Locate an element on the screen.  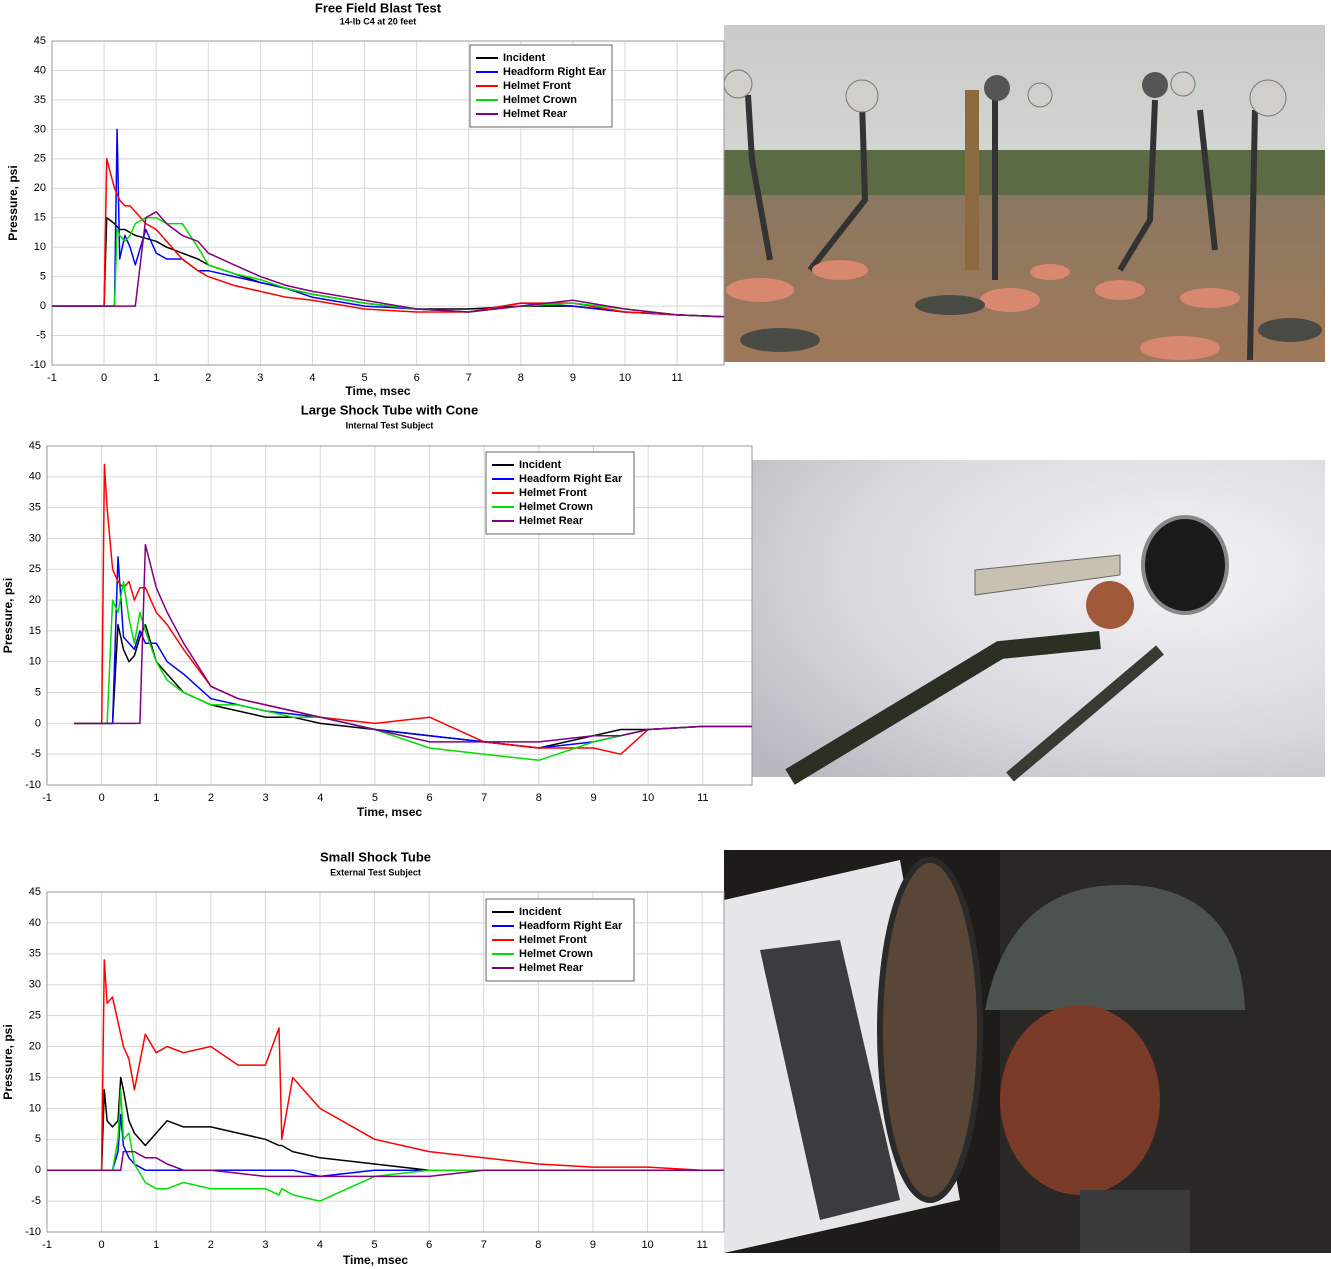
chart-title: Free Field Blast Test is located at coordinates (378, 7).